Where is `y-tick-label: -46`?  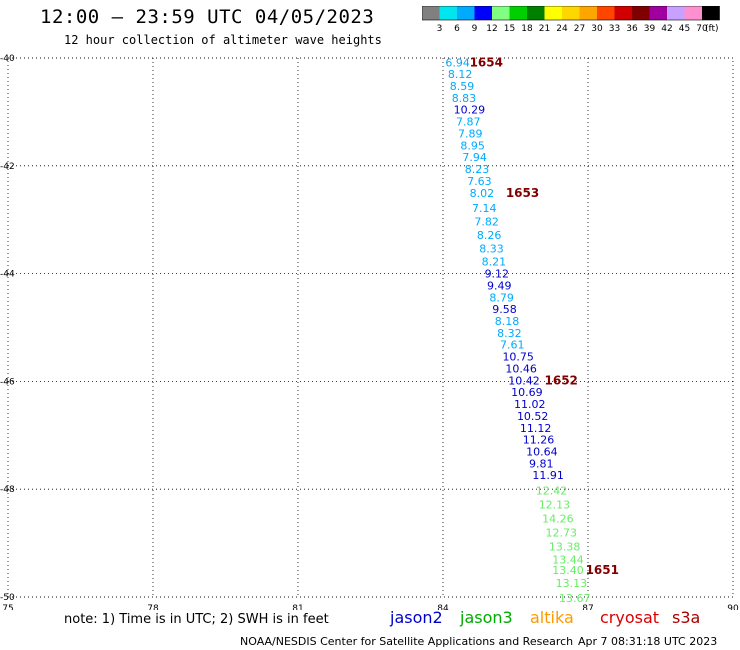
y-tick-label: -46 is located at coordinates (7, 382).